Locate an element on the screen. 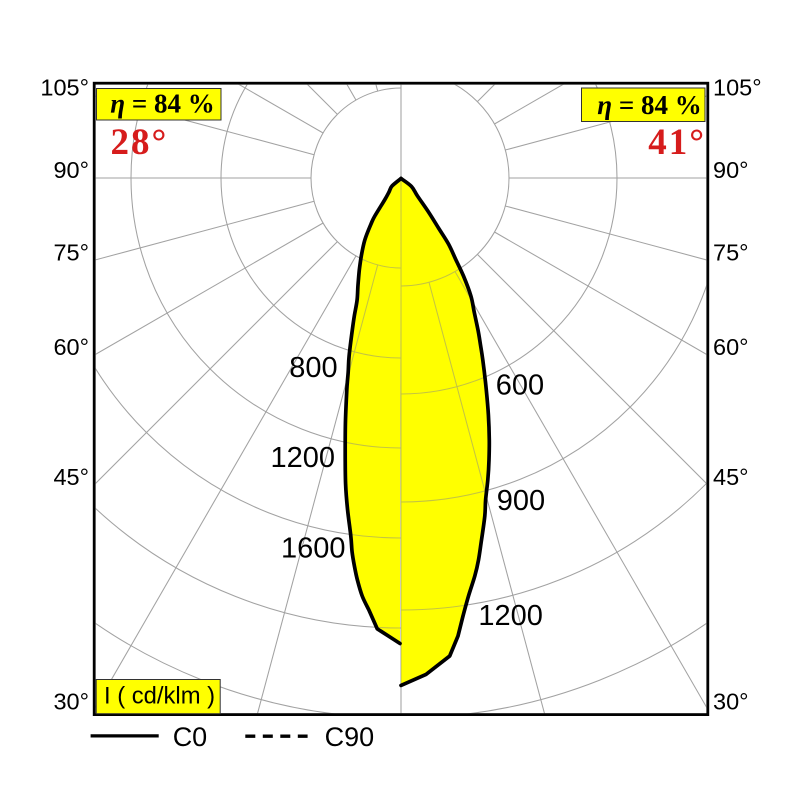  svg-text: 800 is located at coordinates (313, 368).